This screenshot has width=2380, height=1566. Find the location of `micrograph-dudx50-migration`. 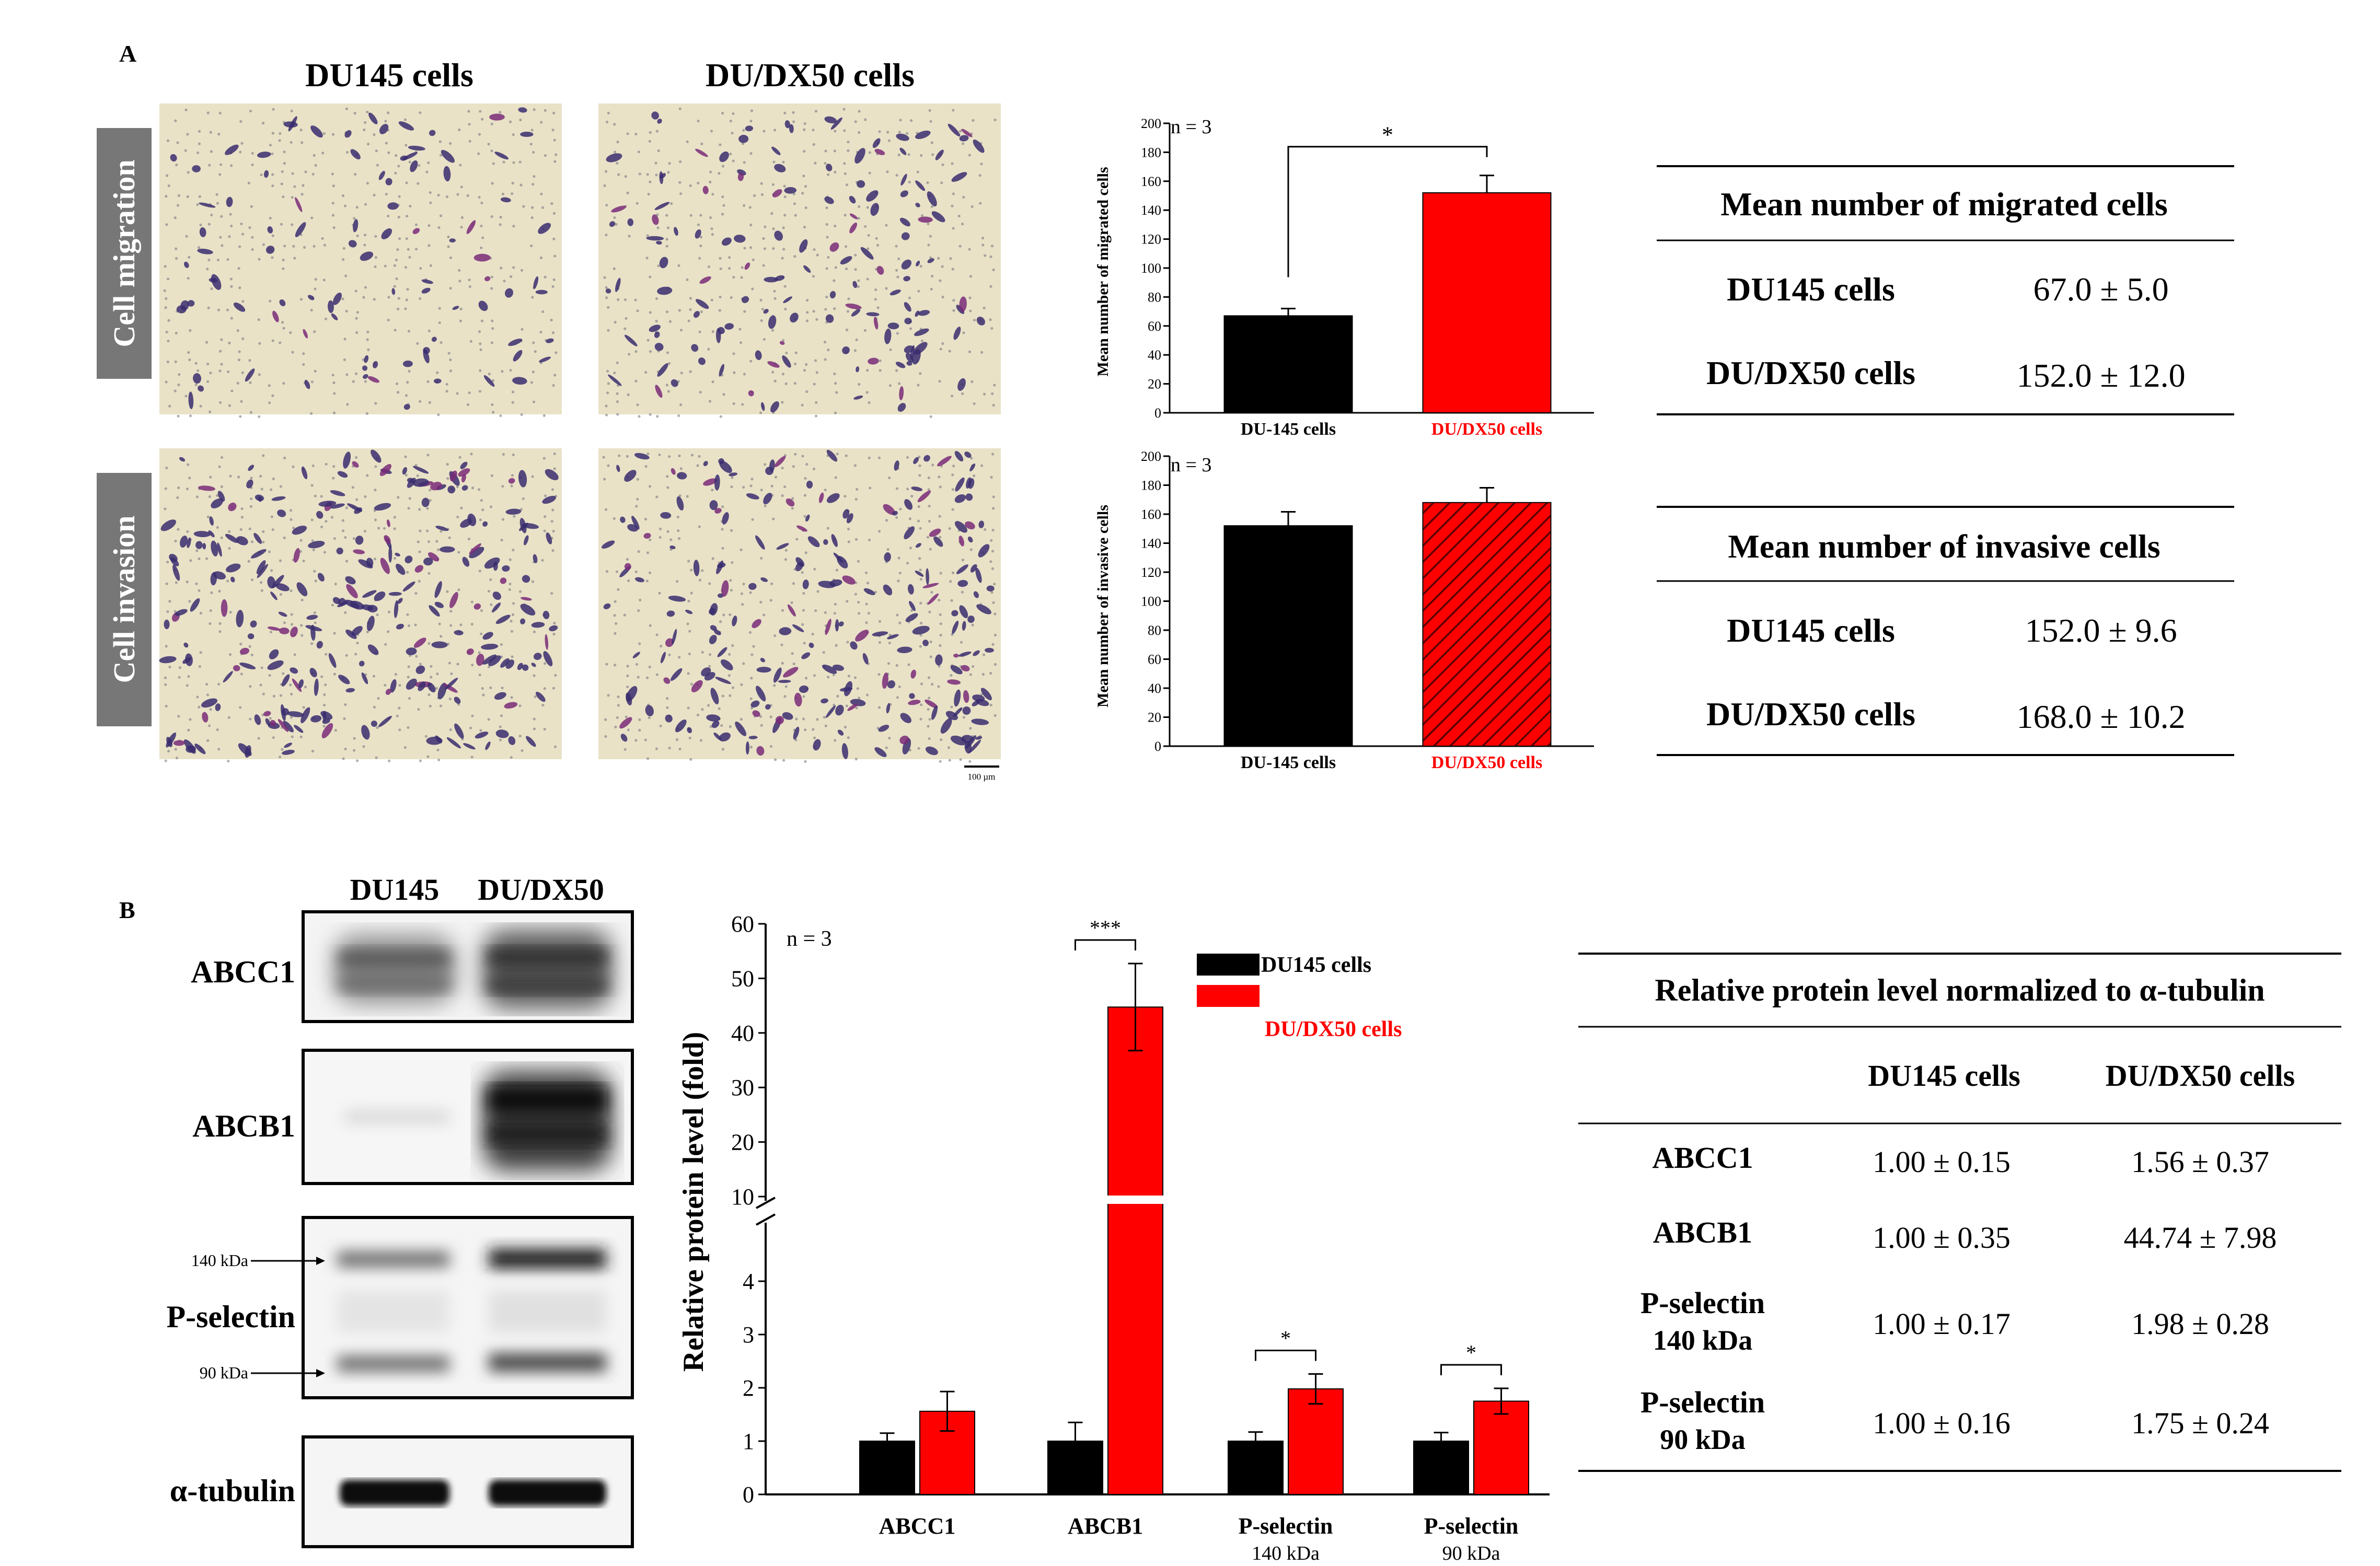

micrograph-dudx50-migration is located at coordinates (799, 260).